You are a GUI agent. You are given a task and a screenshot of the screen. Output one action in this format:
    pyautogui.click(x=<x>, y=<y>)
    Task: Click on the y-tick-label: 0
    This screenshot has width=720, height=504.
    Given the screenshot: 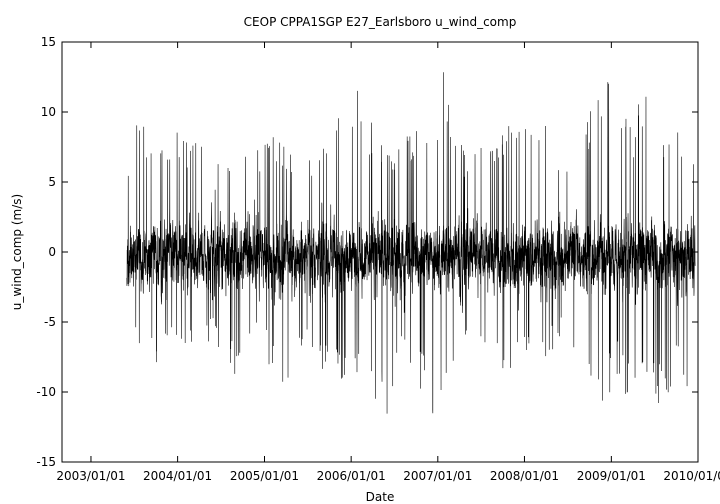 What is the action you would take?
    pyautogui.click(x=52, y=252)
    